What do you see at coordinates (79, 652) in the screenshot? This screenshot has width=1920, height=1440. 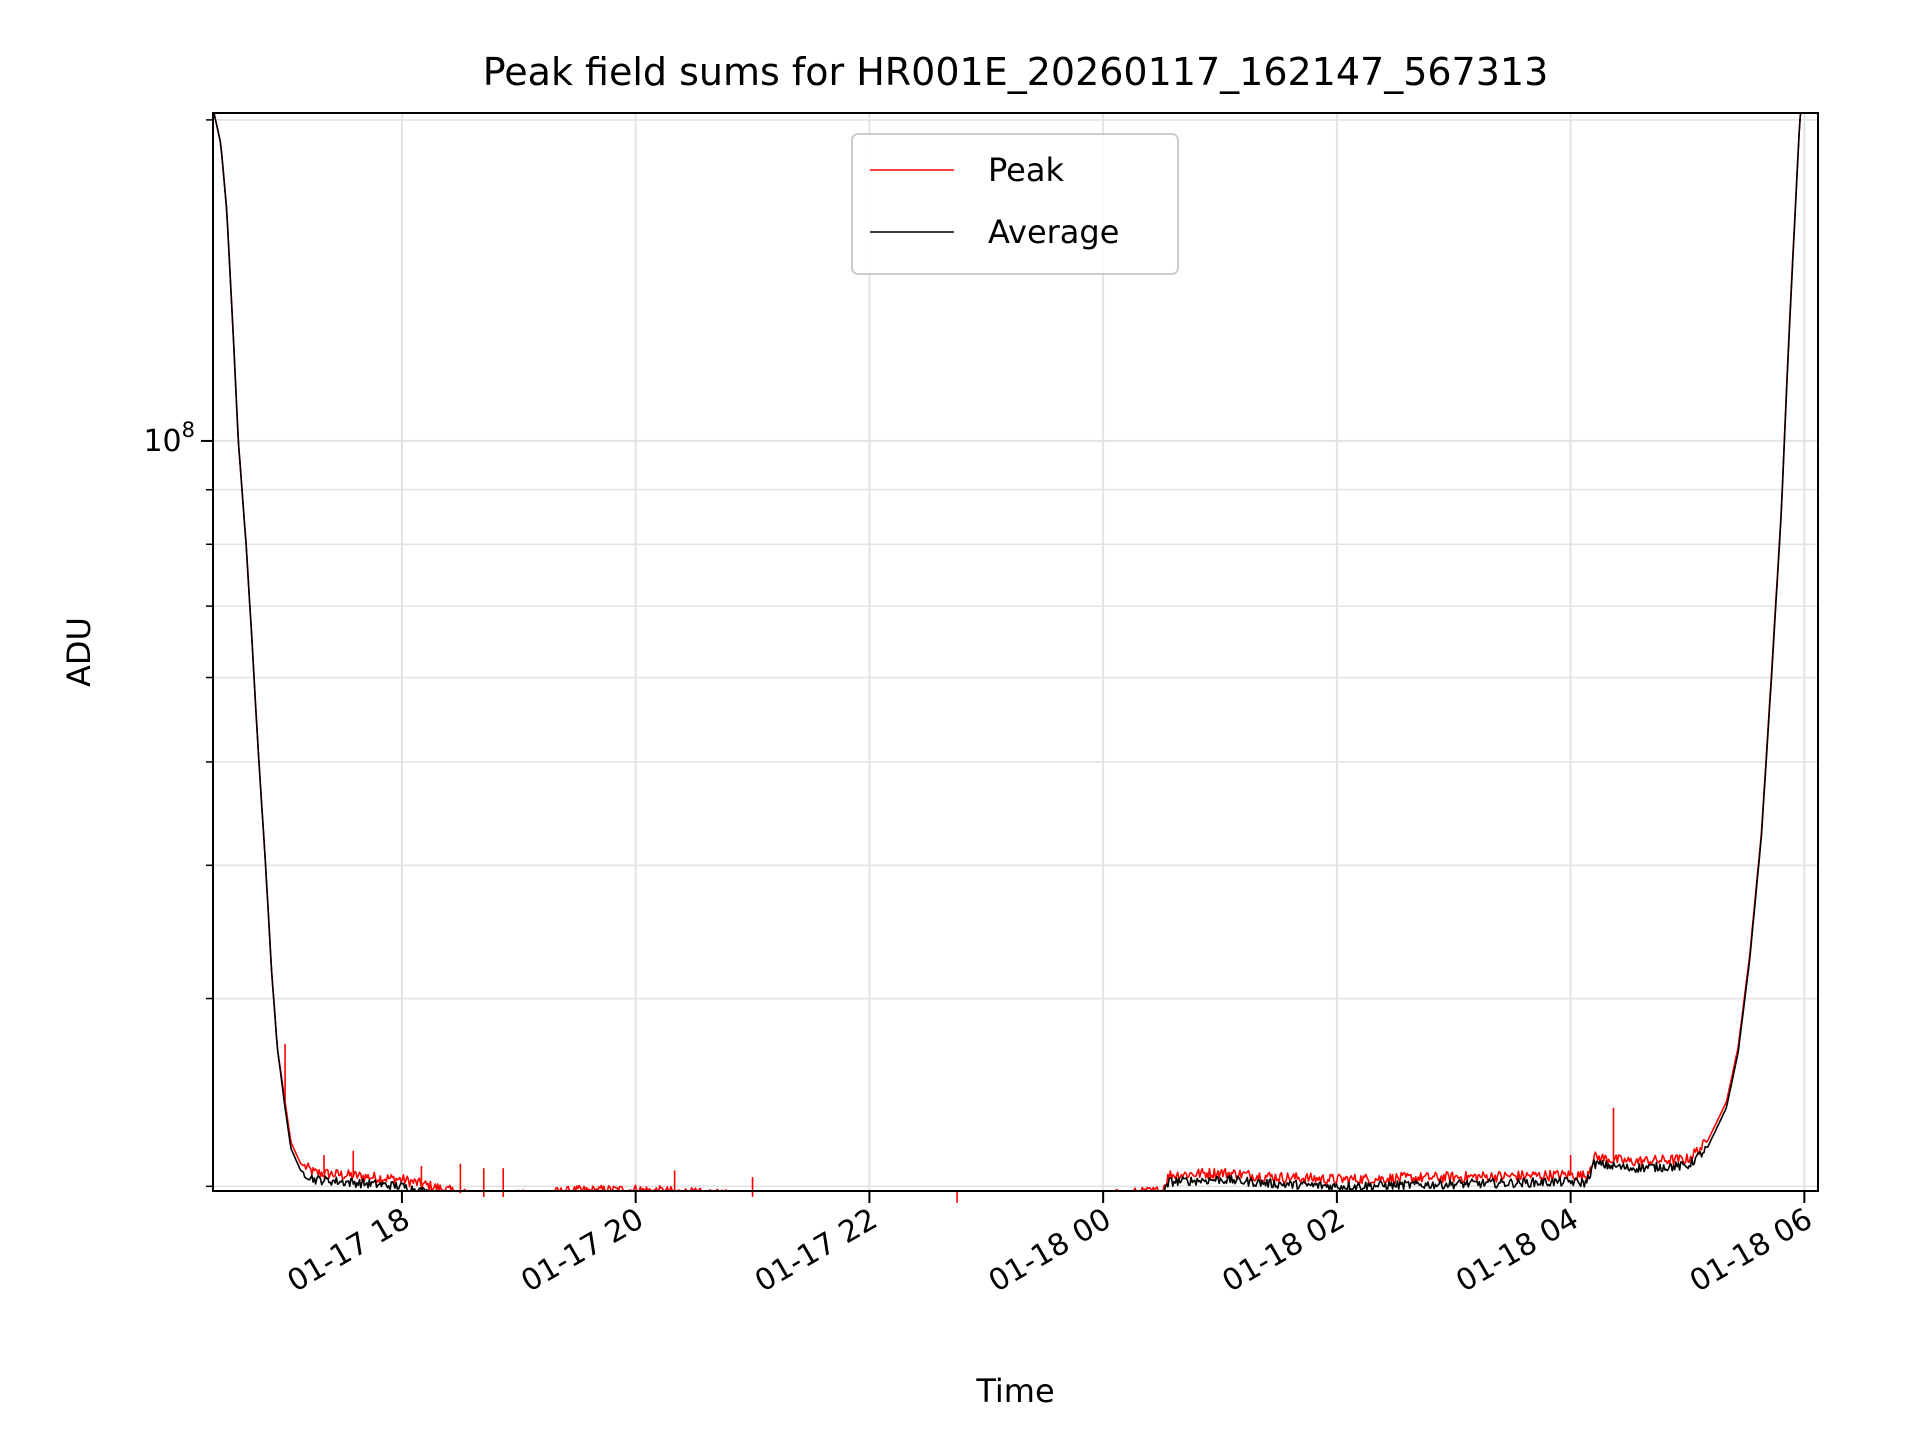 I see `y-axis-label: ADU` at bounding box center [79, 652].